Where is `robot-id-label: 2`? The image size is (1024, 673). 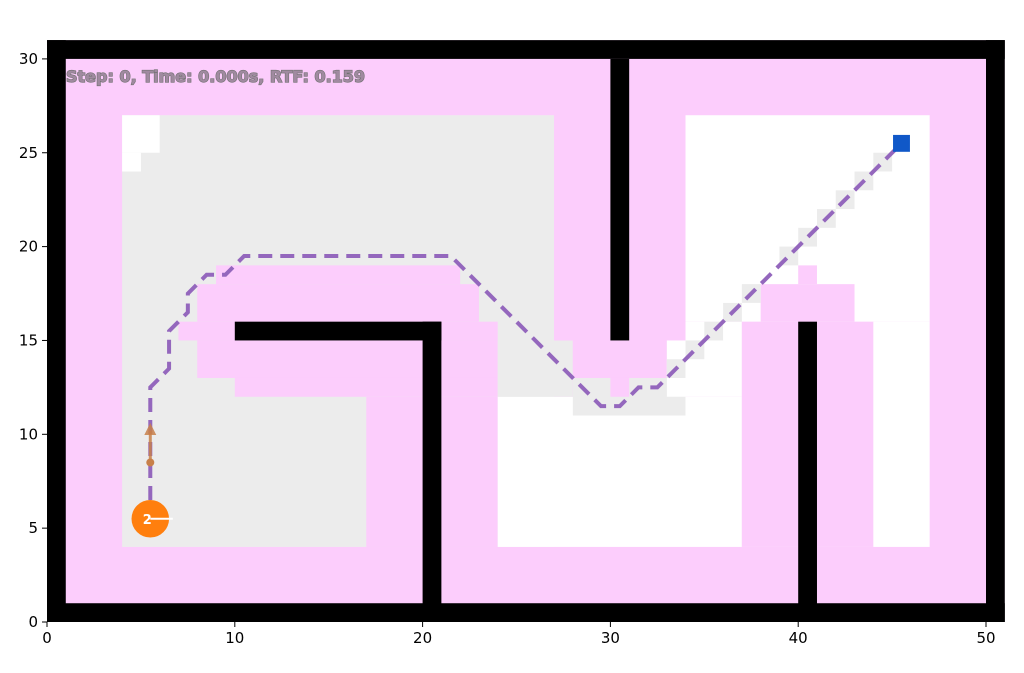 robot-id-label: 2 is located at coordinates (147, 520).